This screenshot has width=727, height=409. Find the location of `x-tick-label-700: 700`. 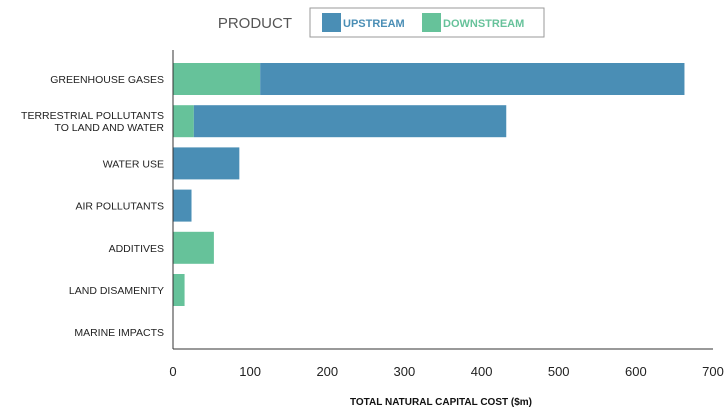

x-tick-label-700: 700 is located at coordinates (713, 371).